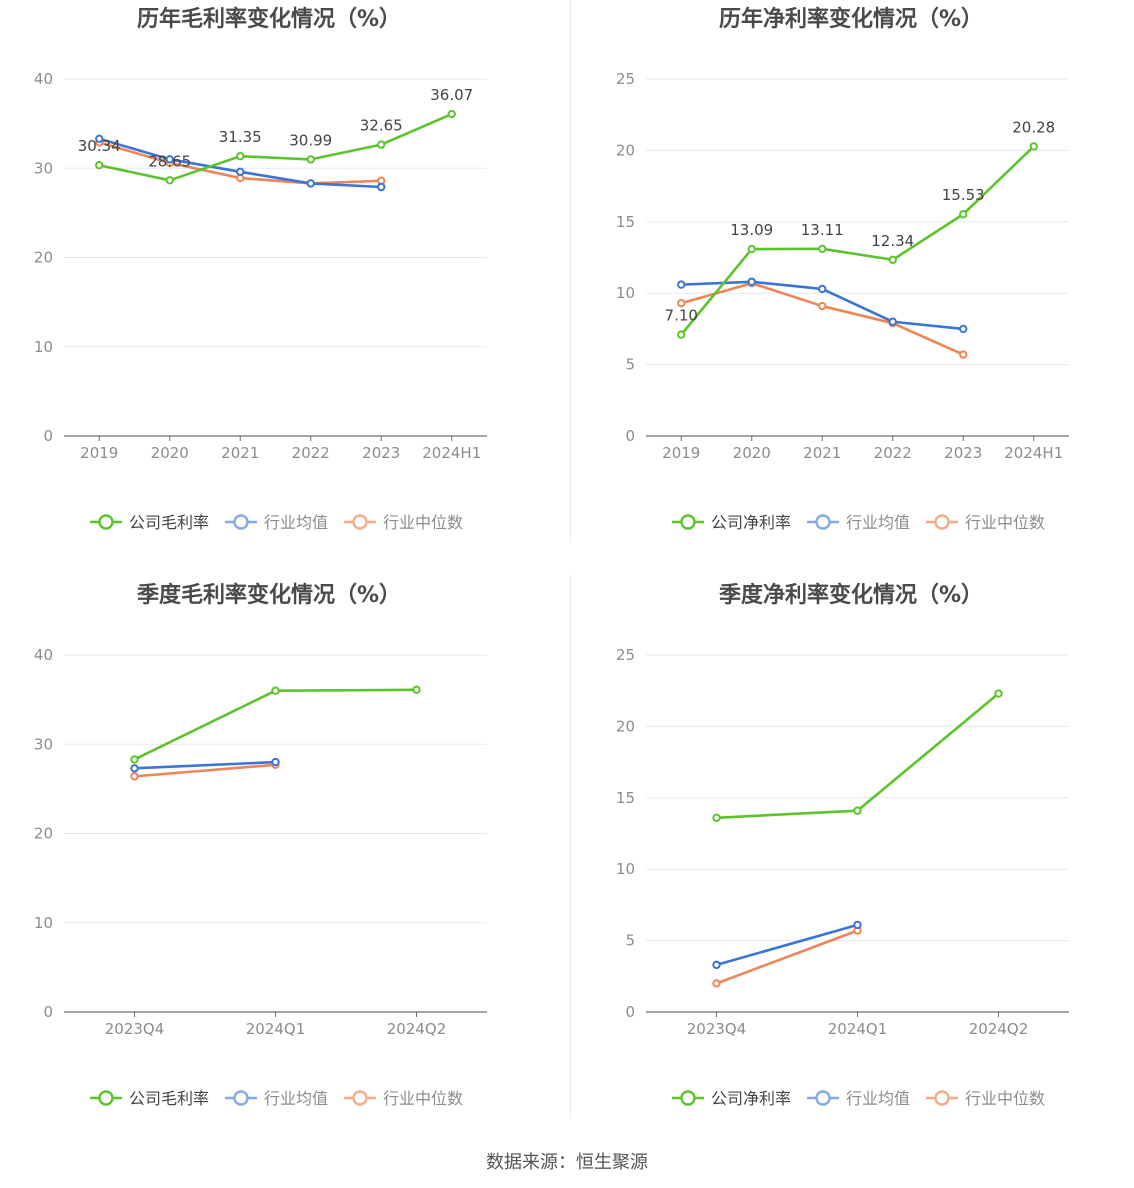 This screenshot has height=1188, width=1134. What do you see at coordinates (451, 95) in the screenshot?
I see `data-label: 36.07` at bounding box center [451, 95].